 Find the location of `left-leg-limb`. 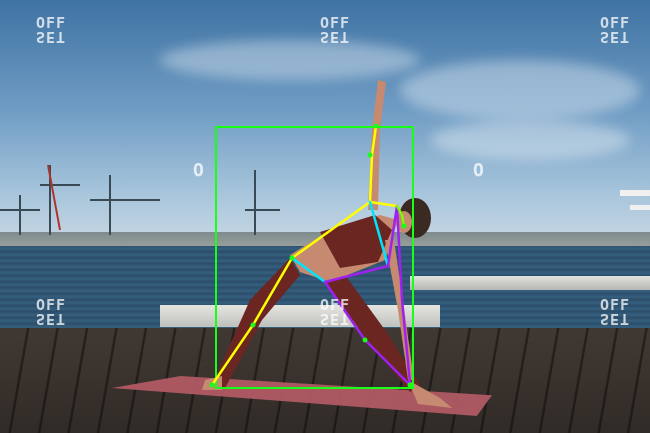

left-leg-limb is located at coordinates (252, 321).